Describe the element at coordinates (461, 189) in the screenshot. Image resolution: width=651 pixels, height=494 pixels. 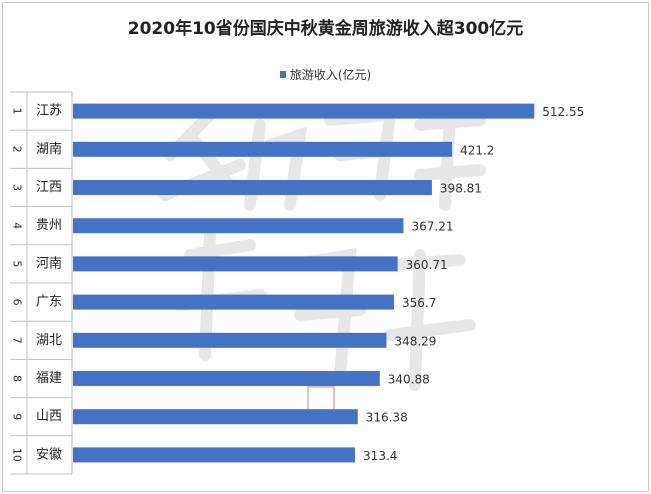
I see `data-label: 398.81` at that location.